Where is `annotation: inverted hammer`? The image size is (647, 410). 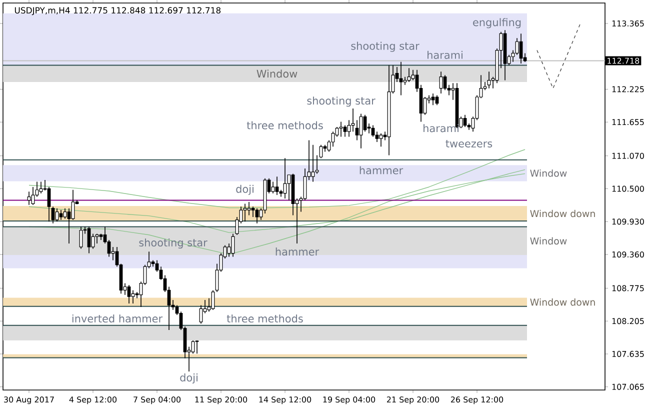
annotation: inverted hammer is located at coordinates (117, 318).